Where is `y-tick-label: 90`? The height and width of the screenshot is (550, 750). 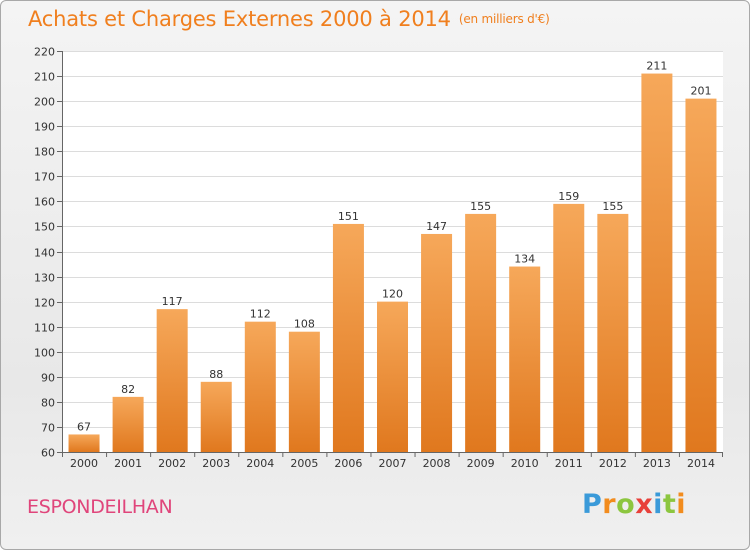
y-tick-label: 90 is located at coordinates (48, 378).